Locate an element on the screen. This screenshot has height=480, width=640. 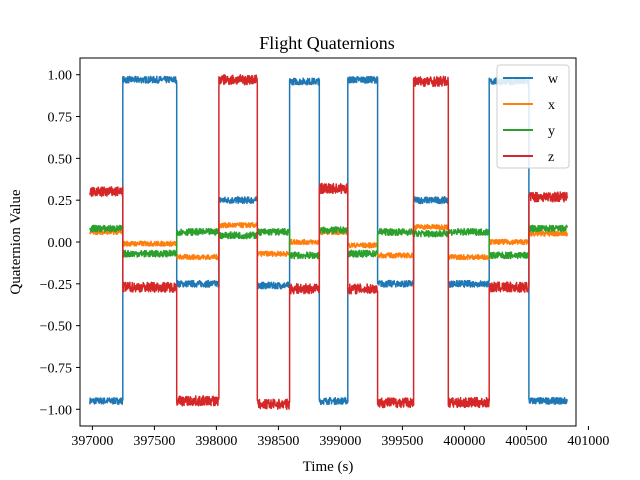
legend-box is located at coordinates (533, 116).